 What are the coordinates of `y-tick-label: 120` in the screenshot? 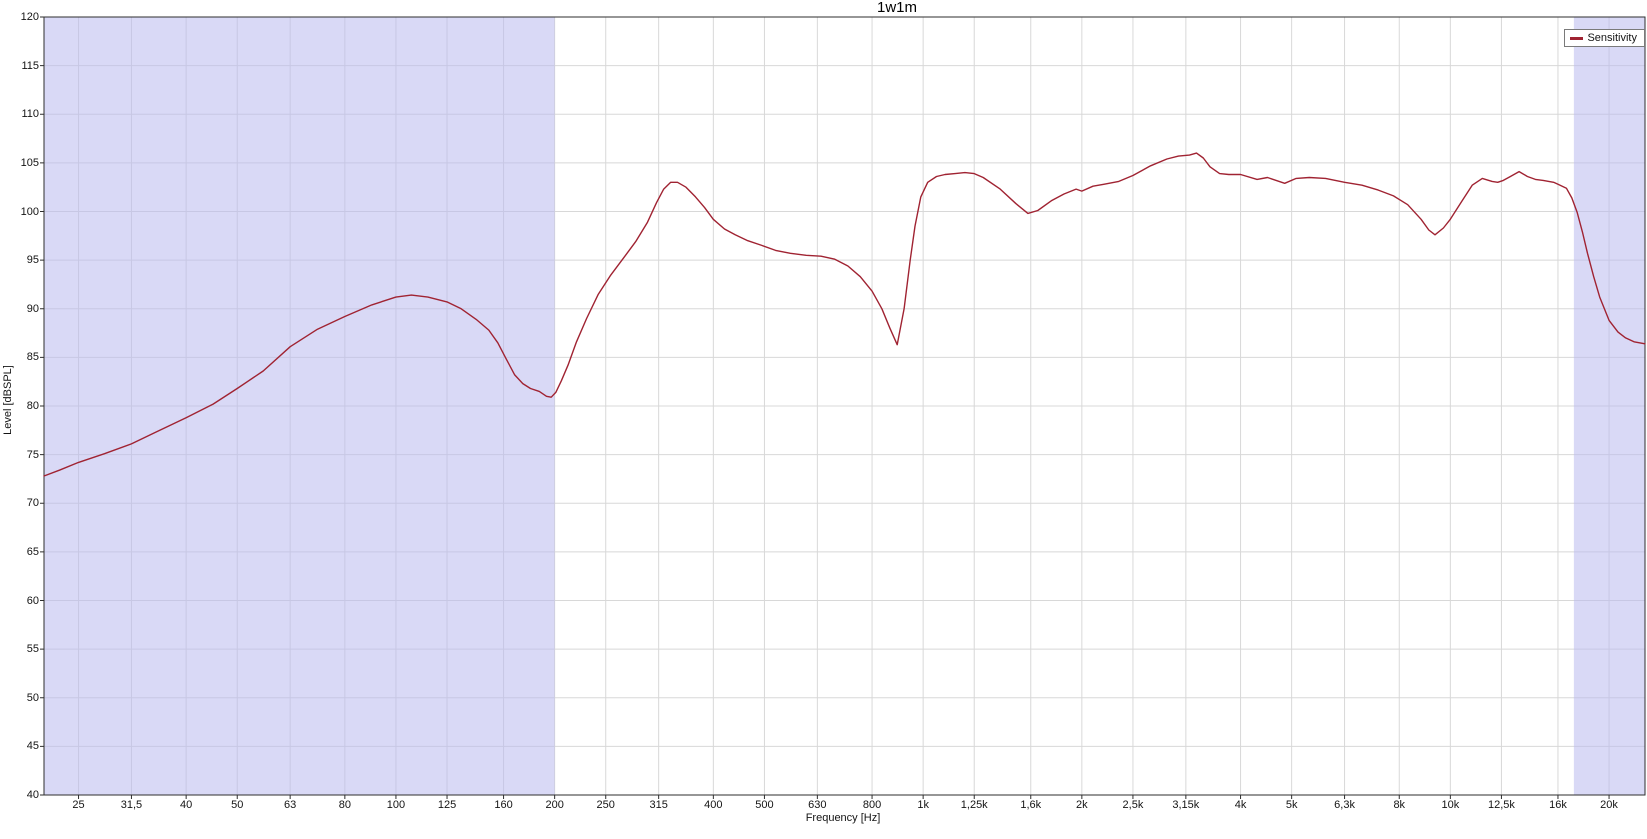 It's located at (29, 17).